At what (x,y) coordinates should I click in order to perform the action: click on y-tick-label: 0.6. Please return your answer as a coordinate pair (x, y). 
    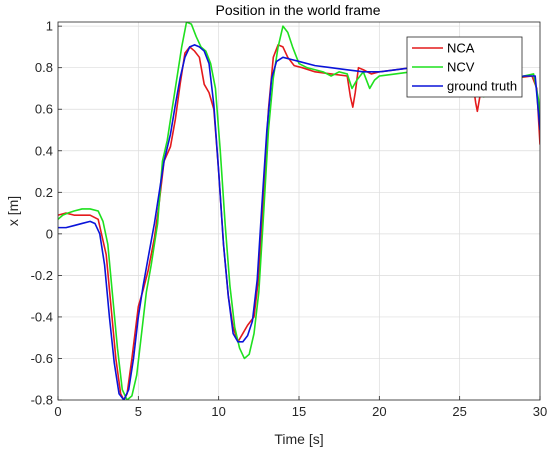
    Looking at the image, I should click on (44, 109).